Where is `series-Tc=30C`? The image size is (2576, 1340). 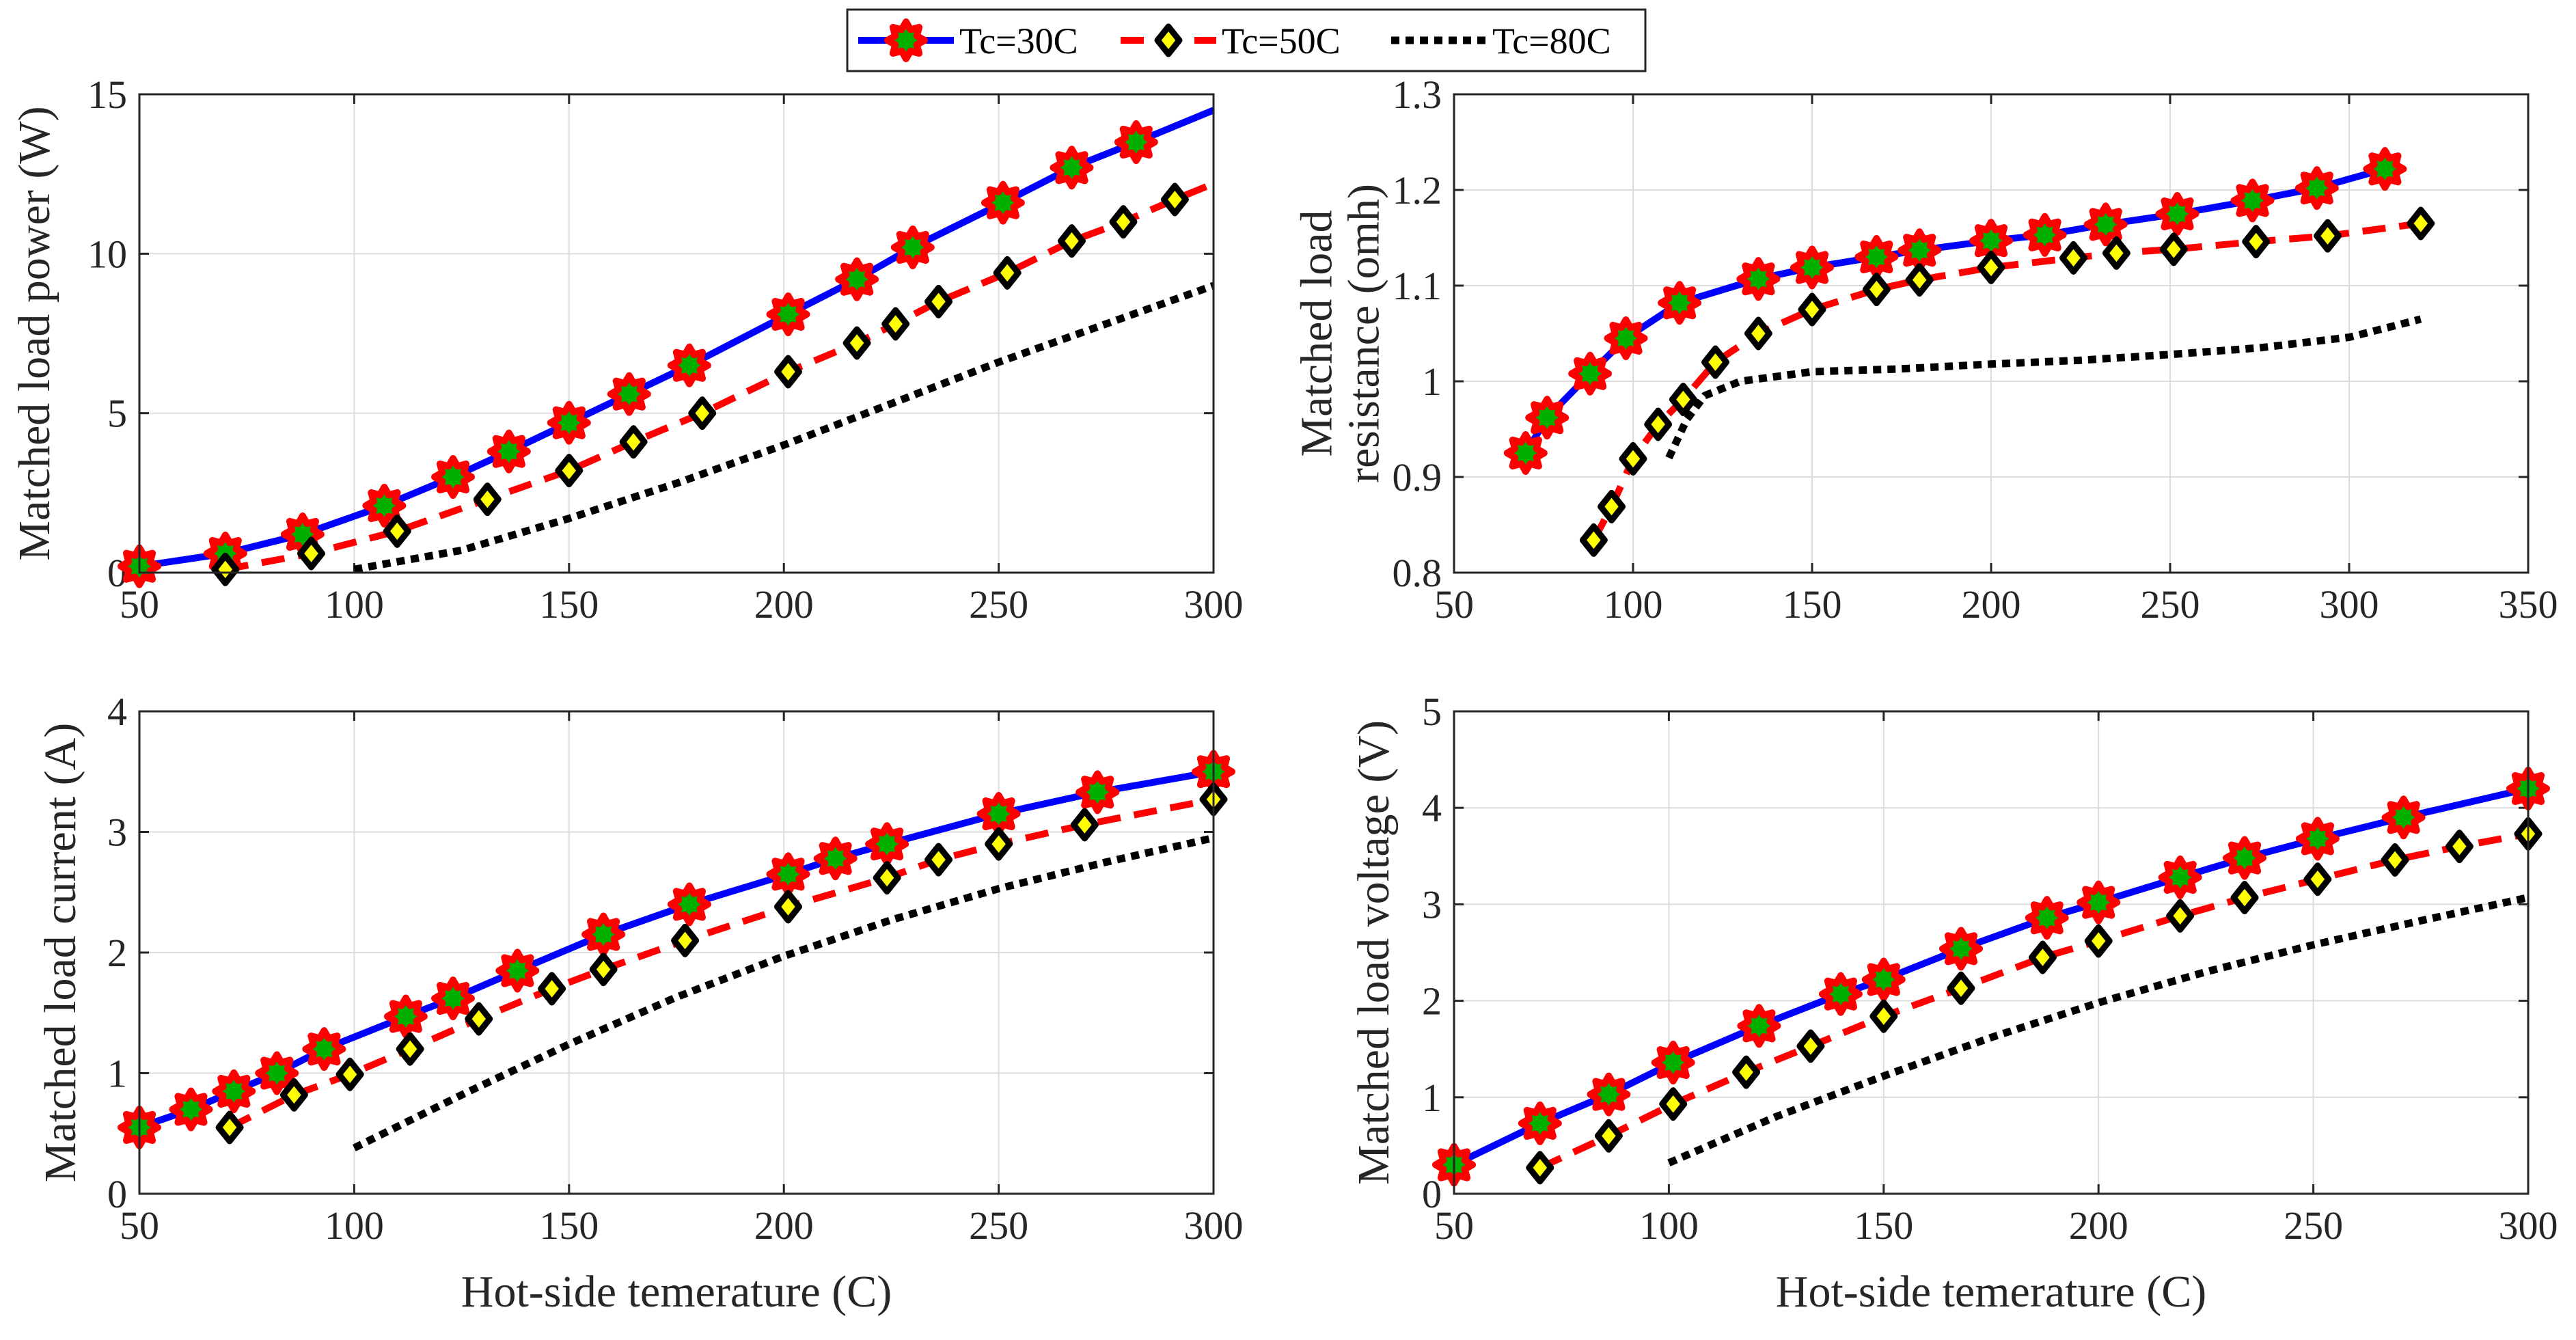 series-Tc=30C is located at coordinates (1955, 311).